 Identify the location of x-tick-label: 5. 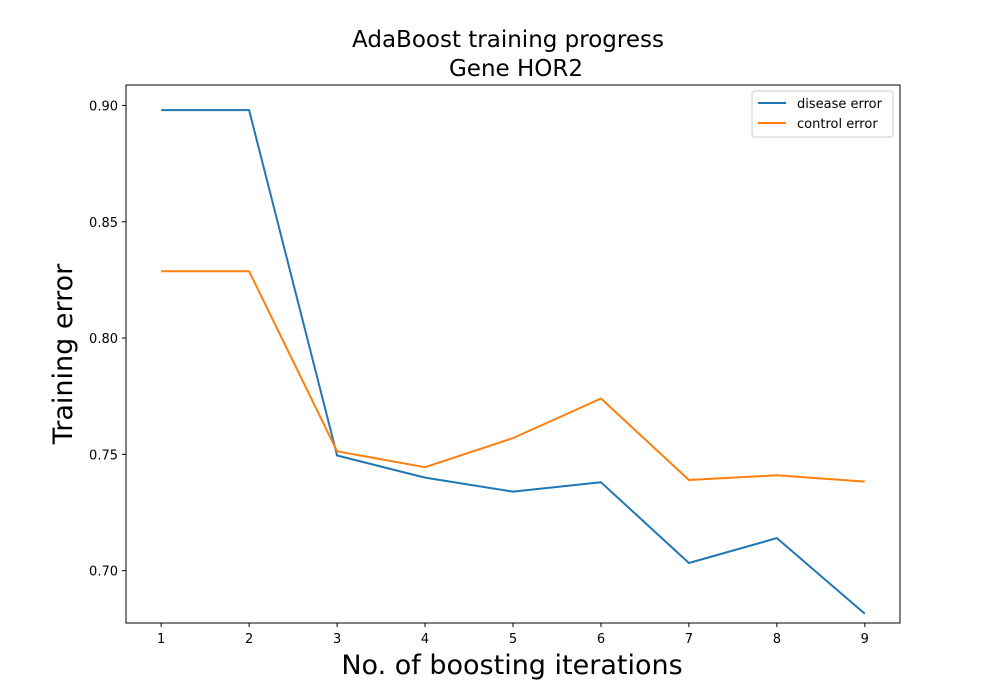
(513, 639).